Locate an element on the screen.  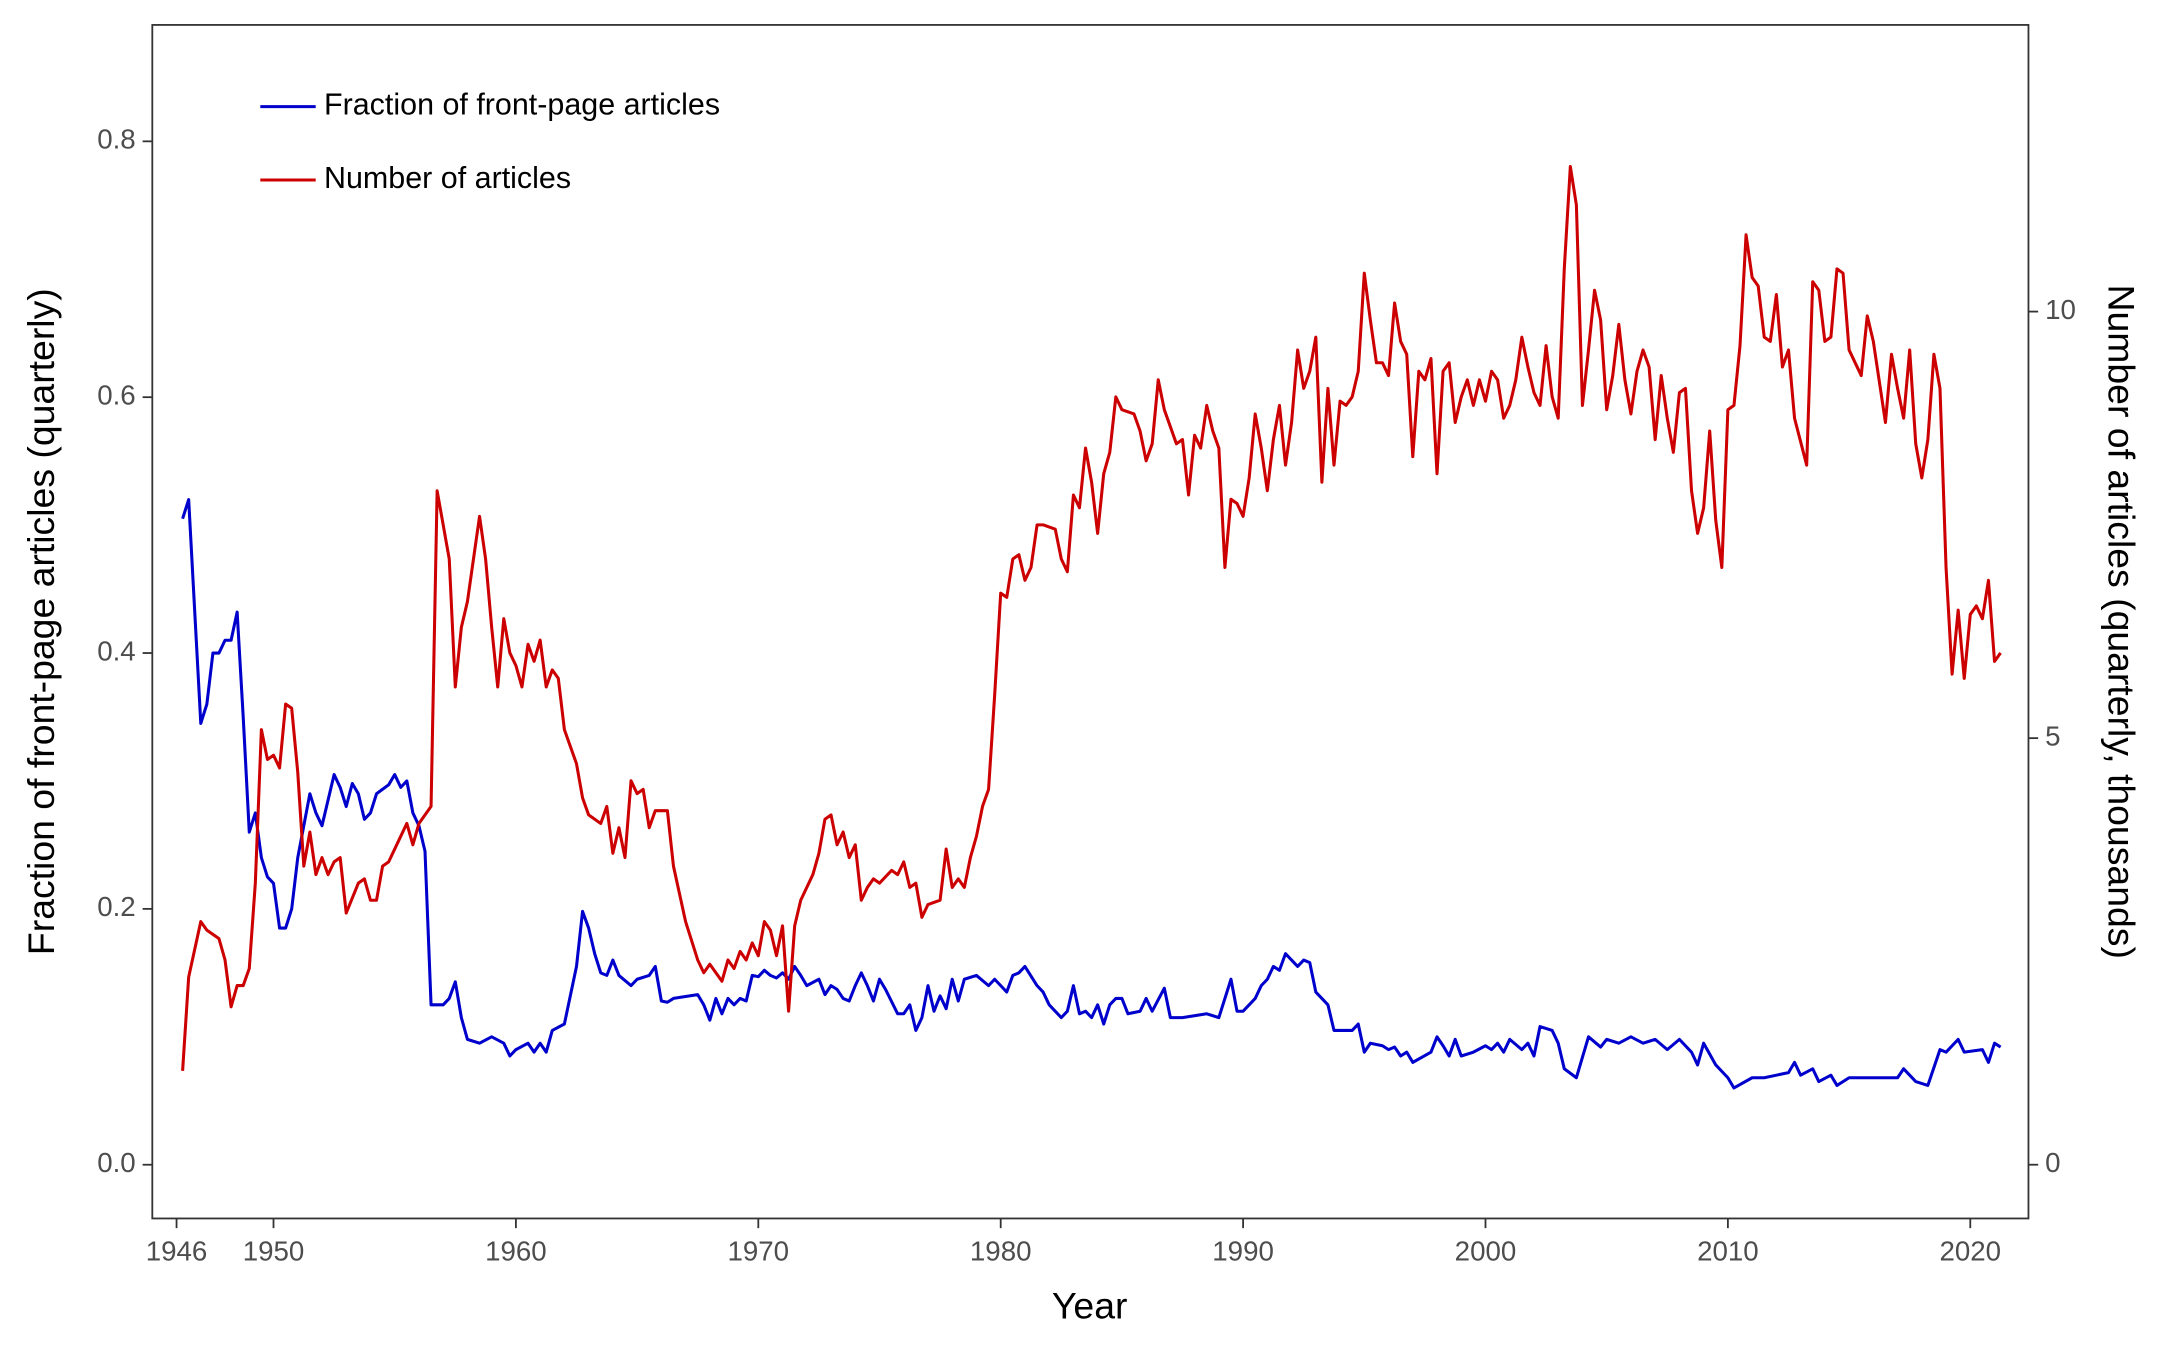
x-axis-title: Year is located at coordinates (1090, 1305).